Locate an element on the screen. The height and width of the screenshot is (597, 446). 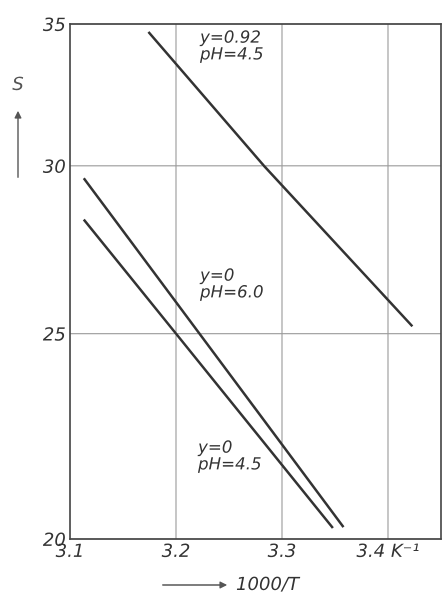
annotation: y=0 pH=6.0 is located at coordinates (231, 284).